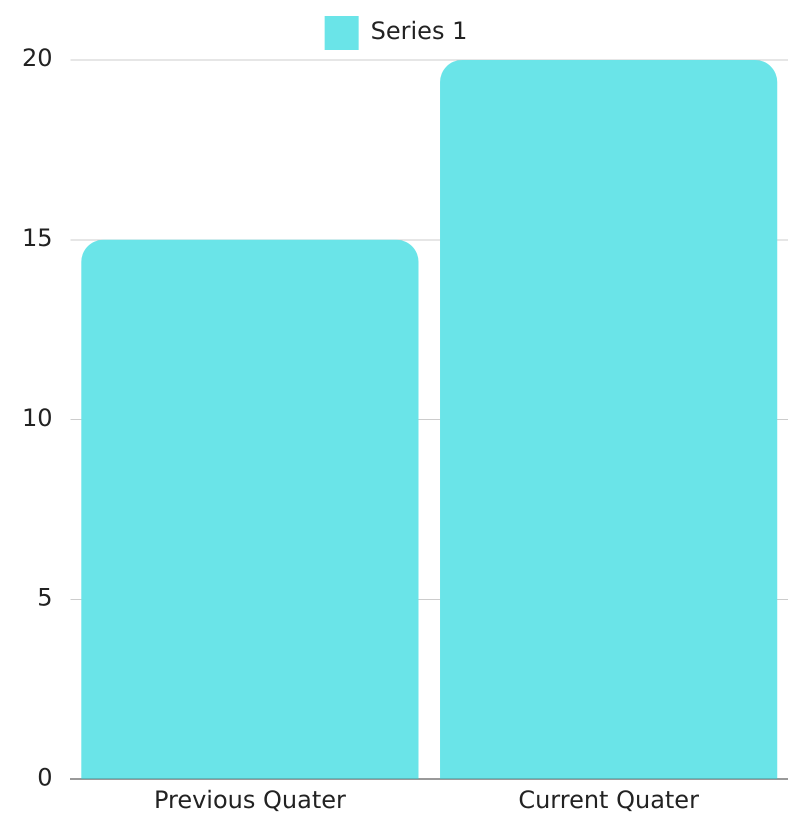  I want to click on legend-label: Series 1, so click(419, 31).